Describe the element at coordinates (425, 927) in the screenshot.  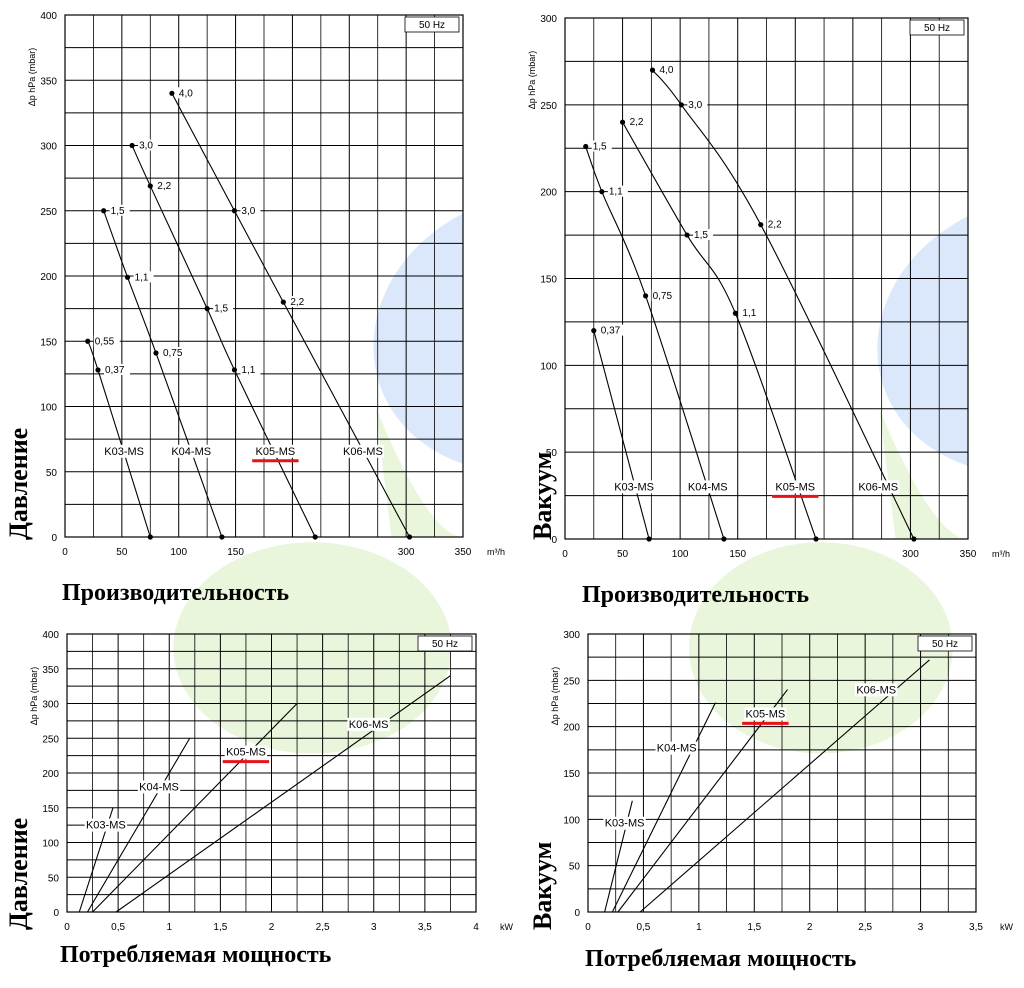
I see `x-tick-label: 3,5` at that location.